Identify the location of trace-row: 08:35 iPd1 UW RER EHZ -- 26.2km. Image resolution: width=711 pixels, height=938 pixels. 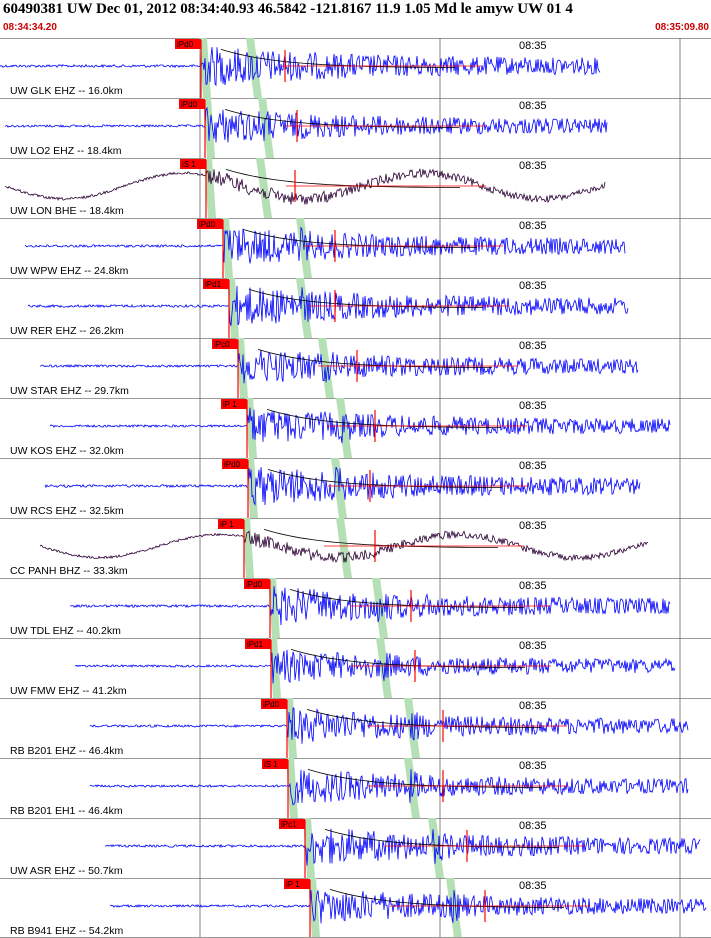
(355, 308).